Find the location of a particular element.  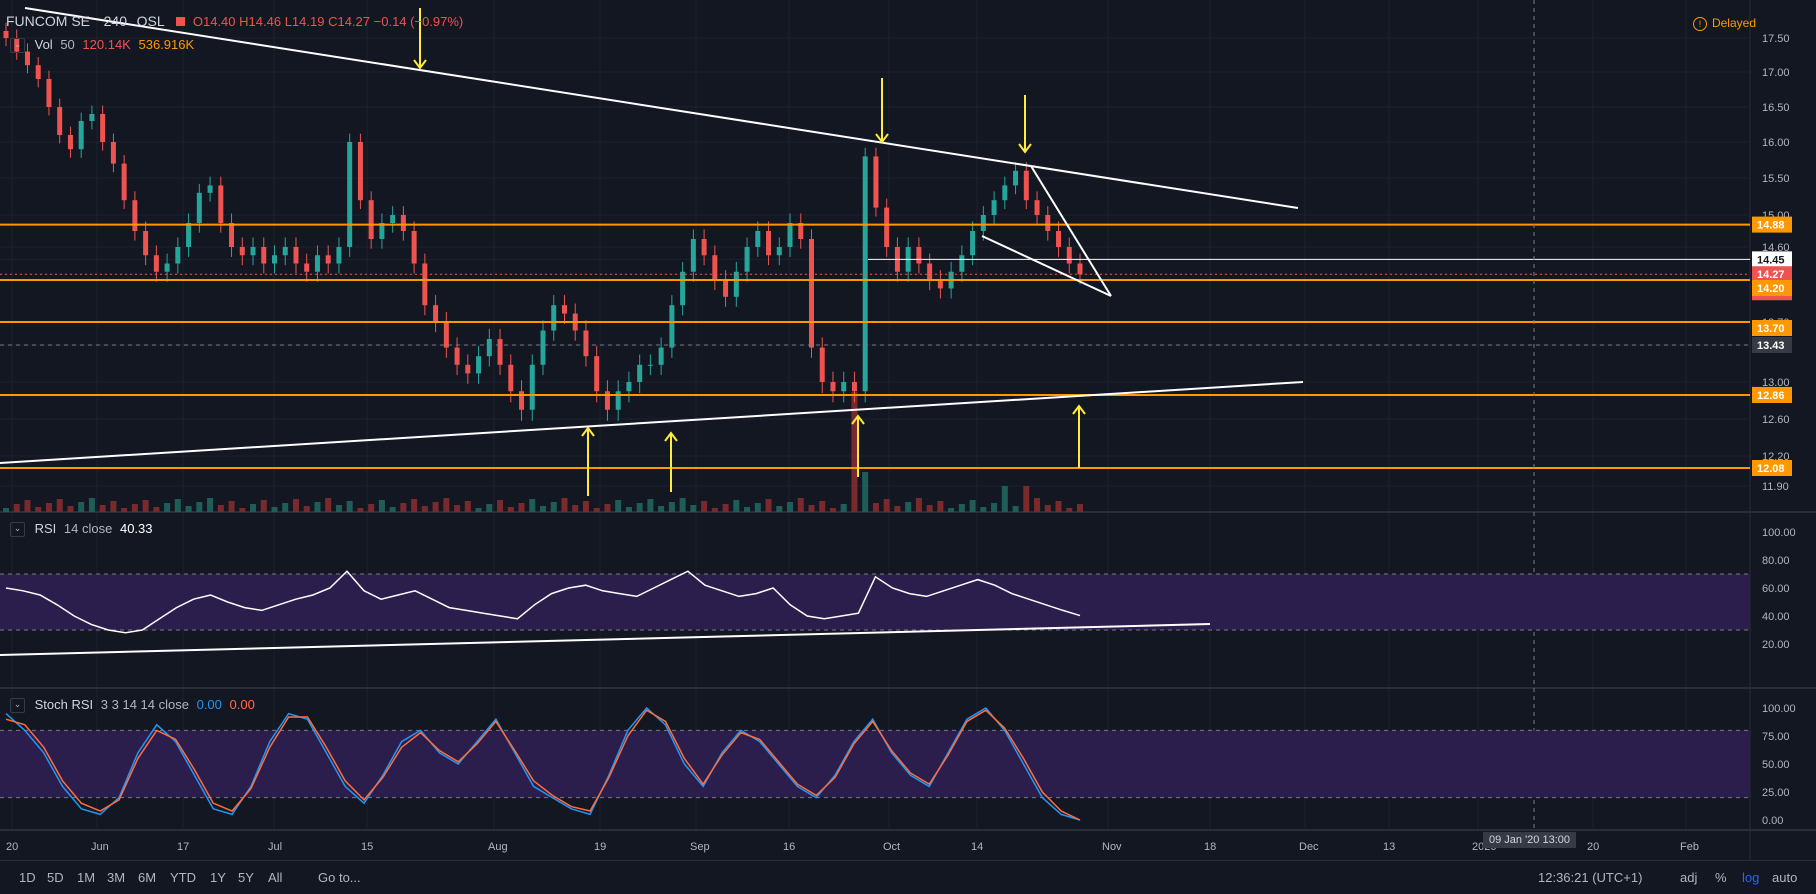

range-1d: 1D is located at coordinates (27, 877).